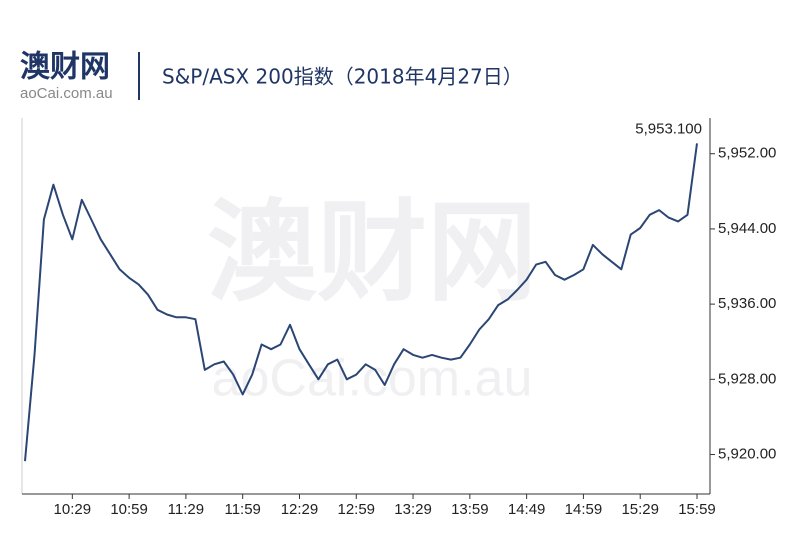  What do you see at coordinates (66, 93) in the screenshot?
I see `site-name: aoCai.com.au` at bounding box center [66, 93].